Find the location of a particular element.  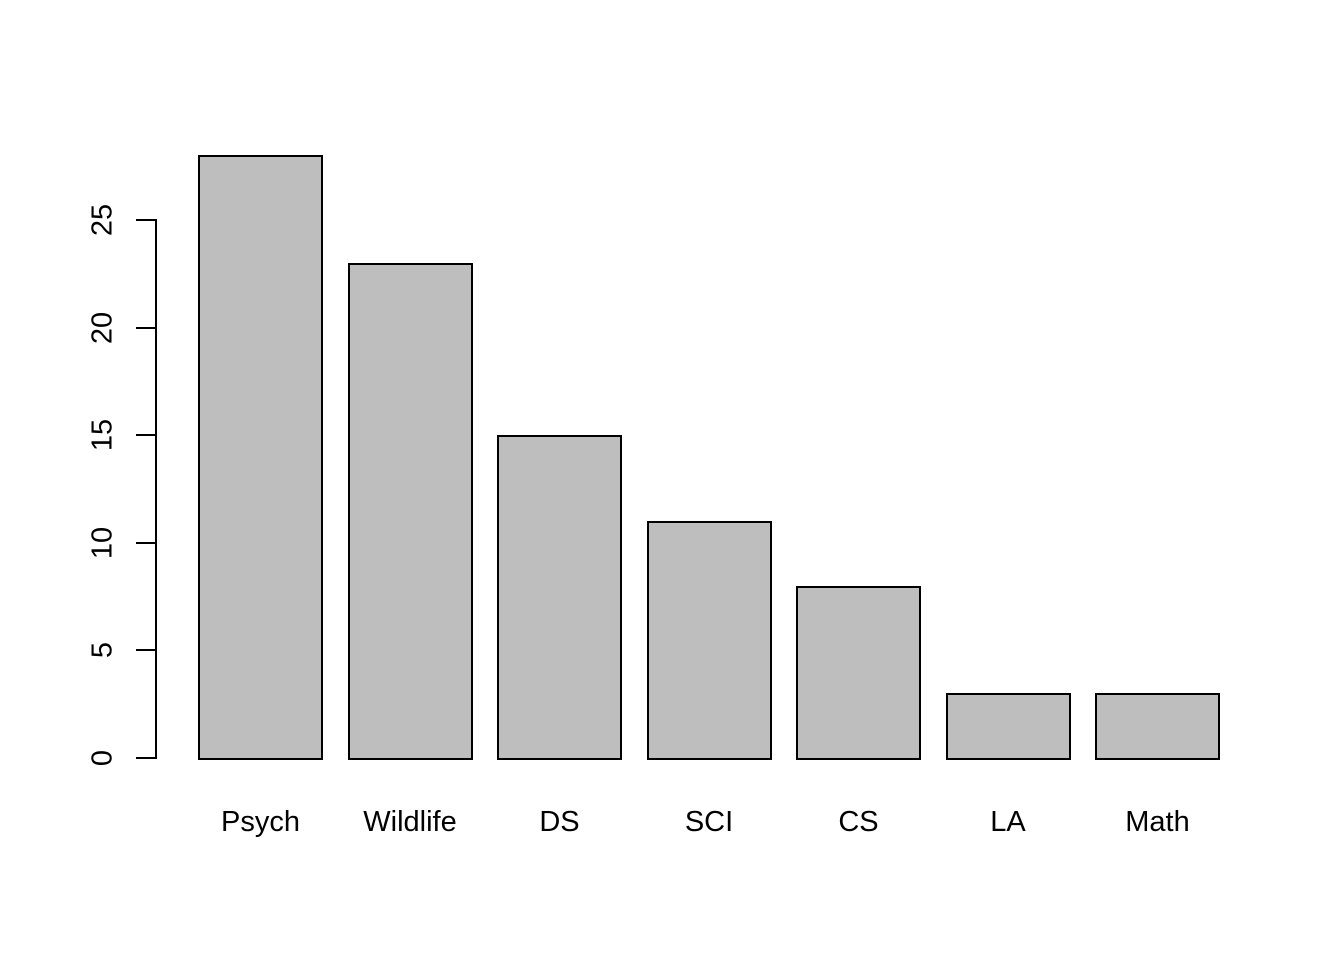

x-label-sci: SCI is located at coordinates (709, 822).